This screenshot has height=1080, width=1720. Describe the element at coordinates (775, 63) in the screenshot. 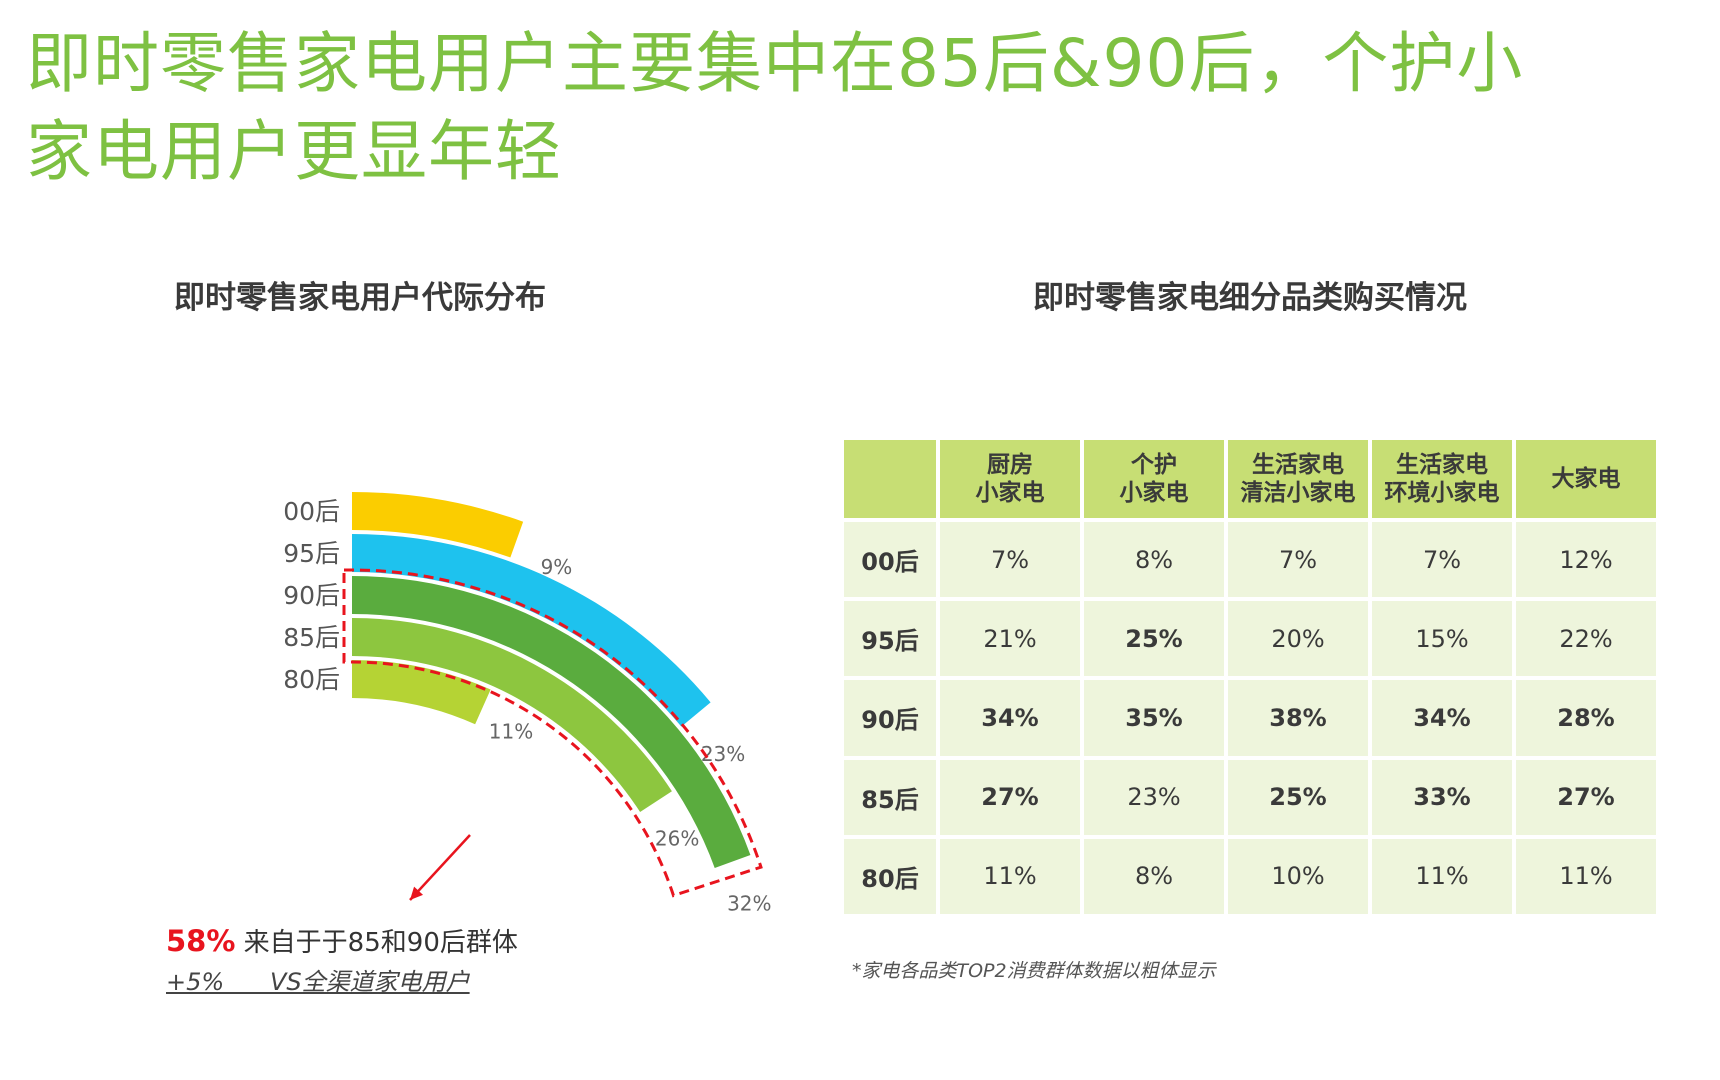

I see `slide-title-line1: 即时零售家电用户主要集中在85后&90后，个护小` at that location.